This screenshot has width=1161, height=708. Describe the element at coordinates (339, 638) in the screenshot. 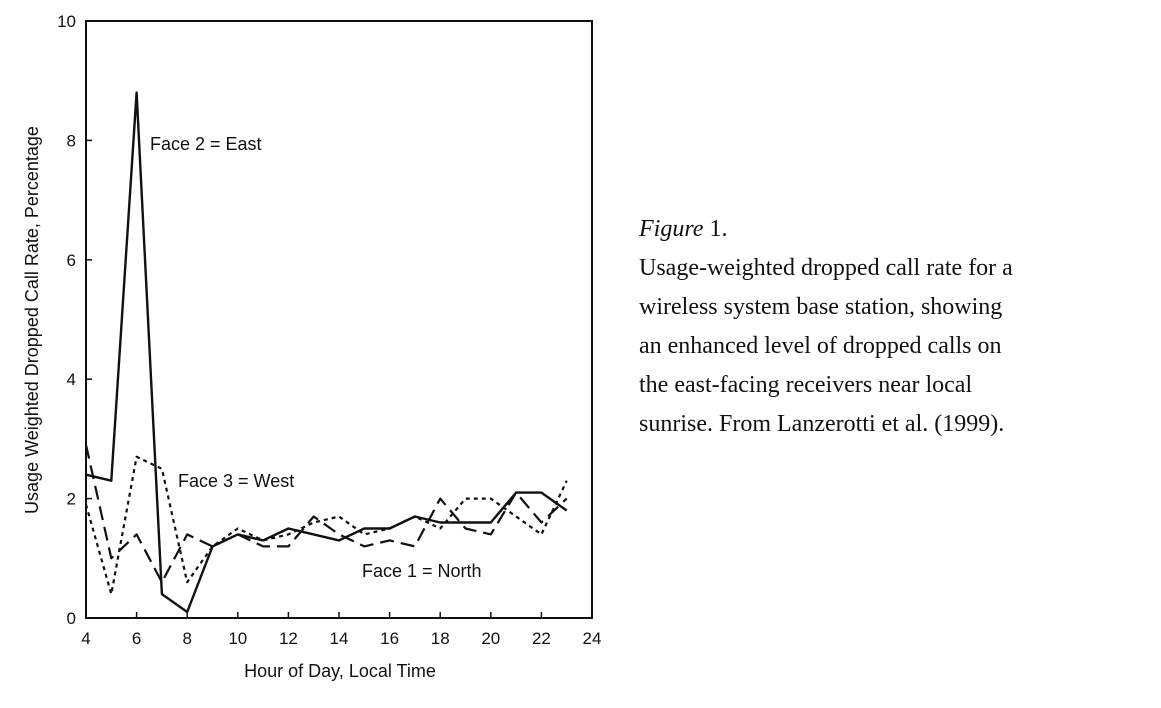

I see `x-tick-label: 14` at that location.